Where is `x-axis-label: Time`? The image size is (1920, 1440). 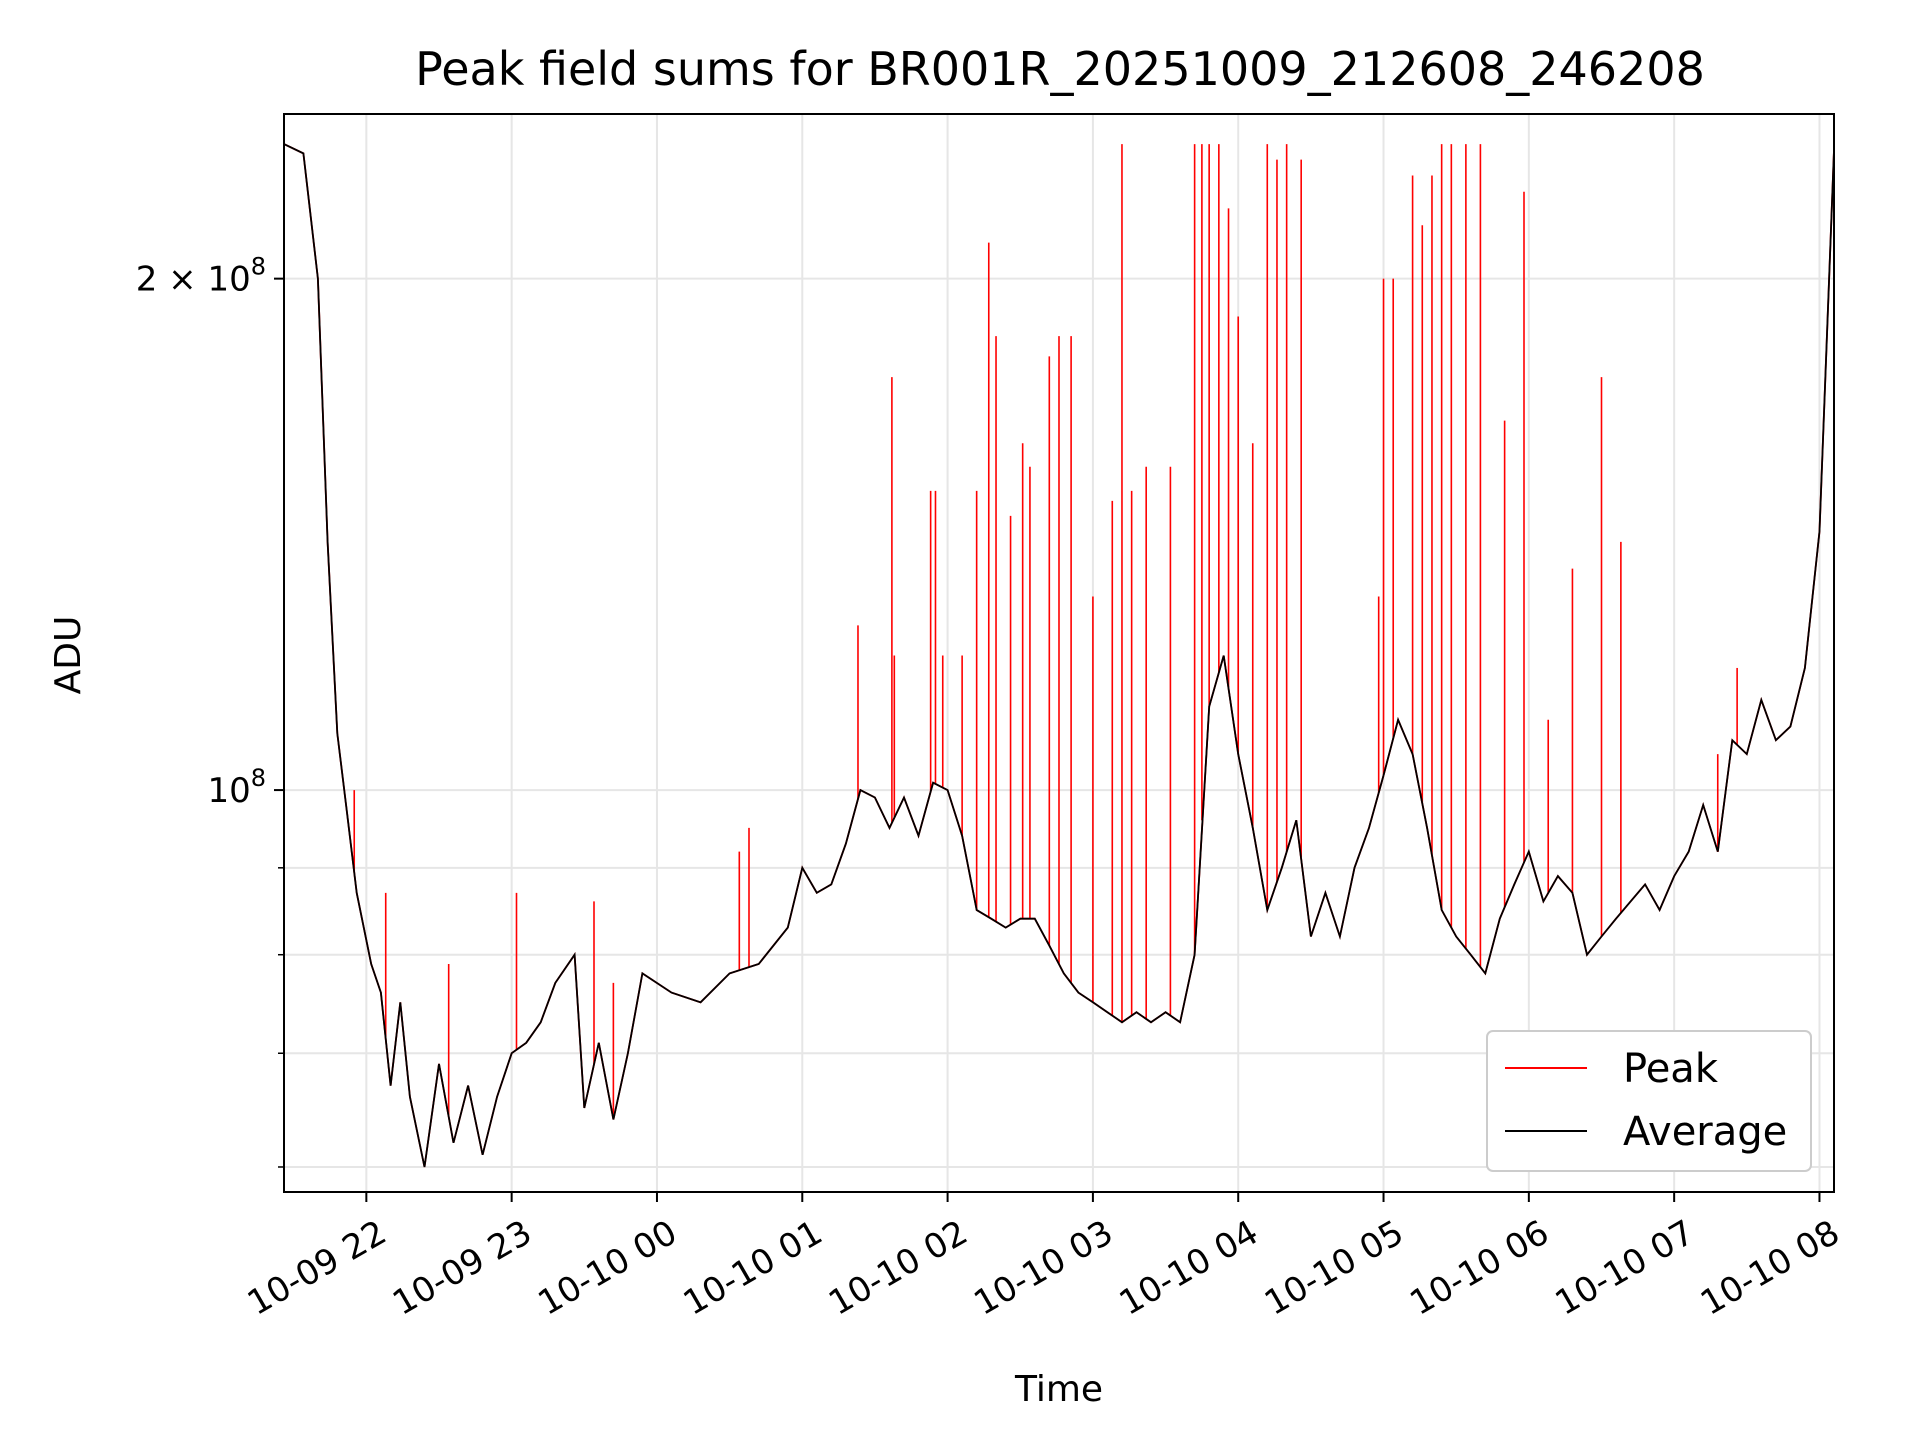
x-axis-label: Time is located at coordinates (1058, 1389).